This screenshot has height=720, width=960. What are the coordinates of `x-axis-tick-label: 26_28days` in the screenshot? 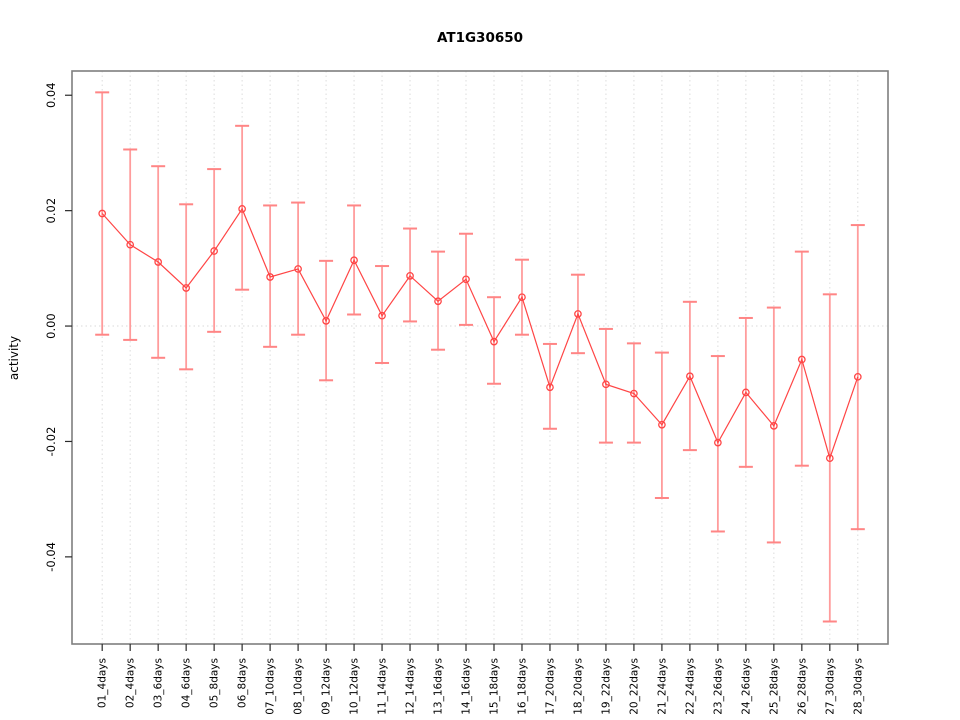 It's located at (802, 686).